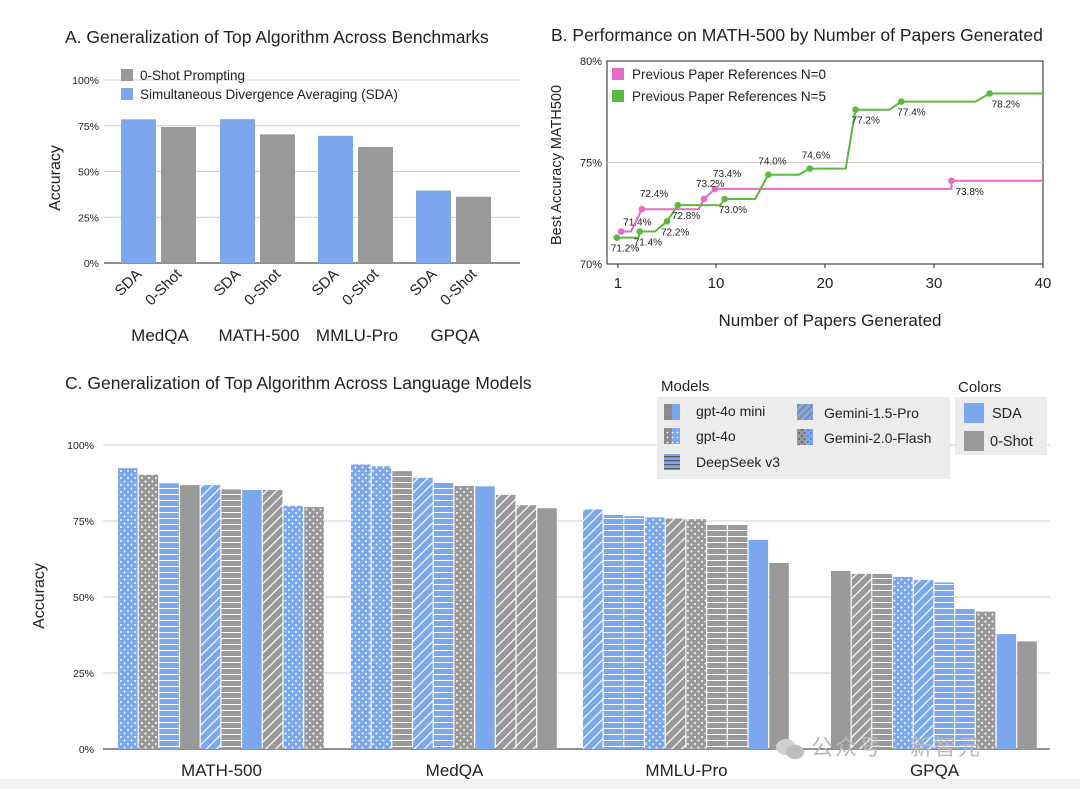 This screenshot has width=1080, height=789. What do you see at coordinates (1007, 414) in the screenshot?
I see `colors-label-sda: SDA` at bounding box center [1007, 414].